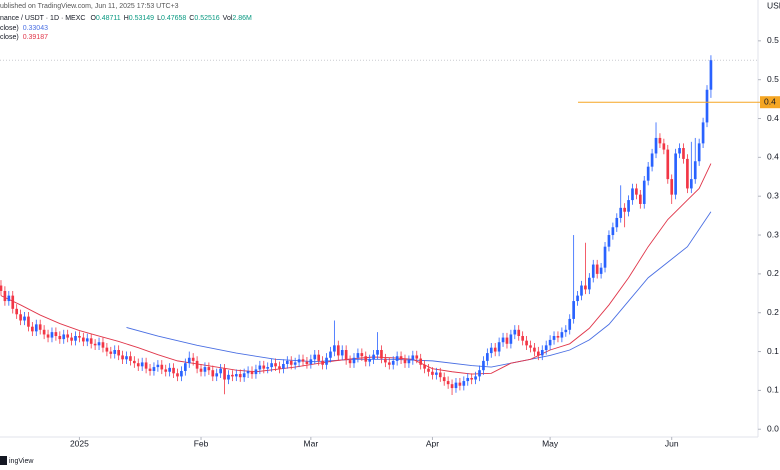 Image resolution: width=780 pixels, height=470 pixels. I want to click on ohlc-label: L, so click(159, 18).